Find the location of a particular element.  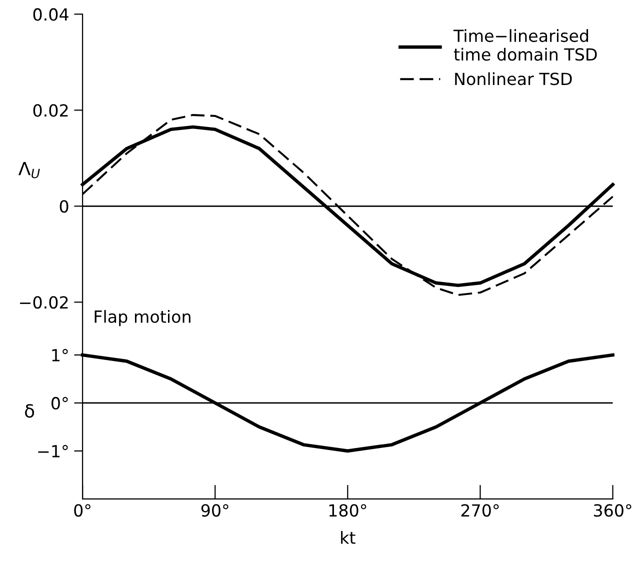

legend-label: Nonlinear TSD is located at coordinates (513, 79).